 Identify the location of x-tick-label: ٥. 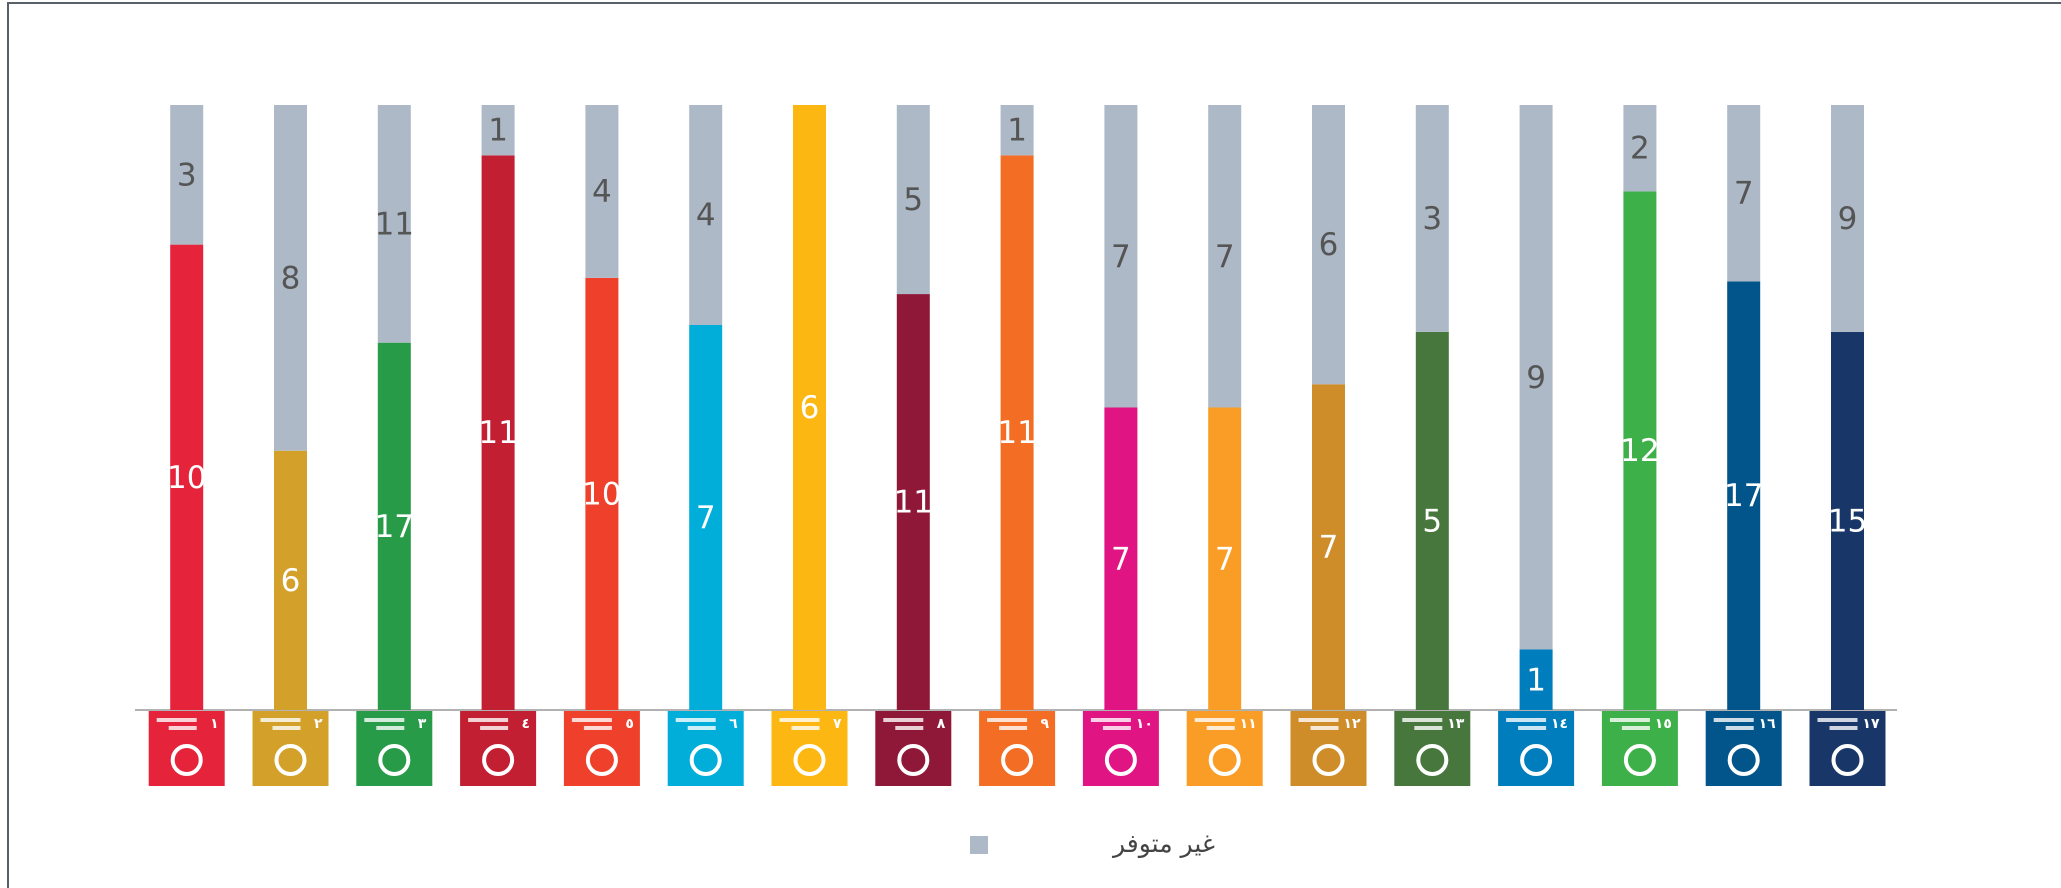
(629, 724).